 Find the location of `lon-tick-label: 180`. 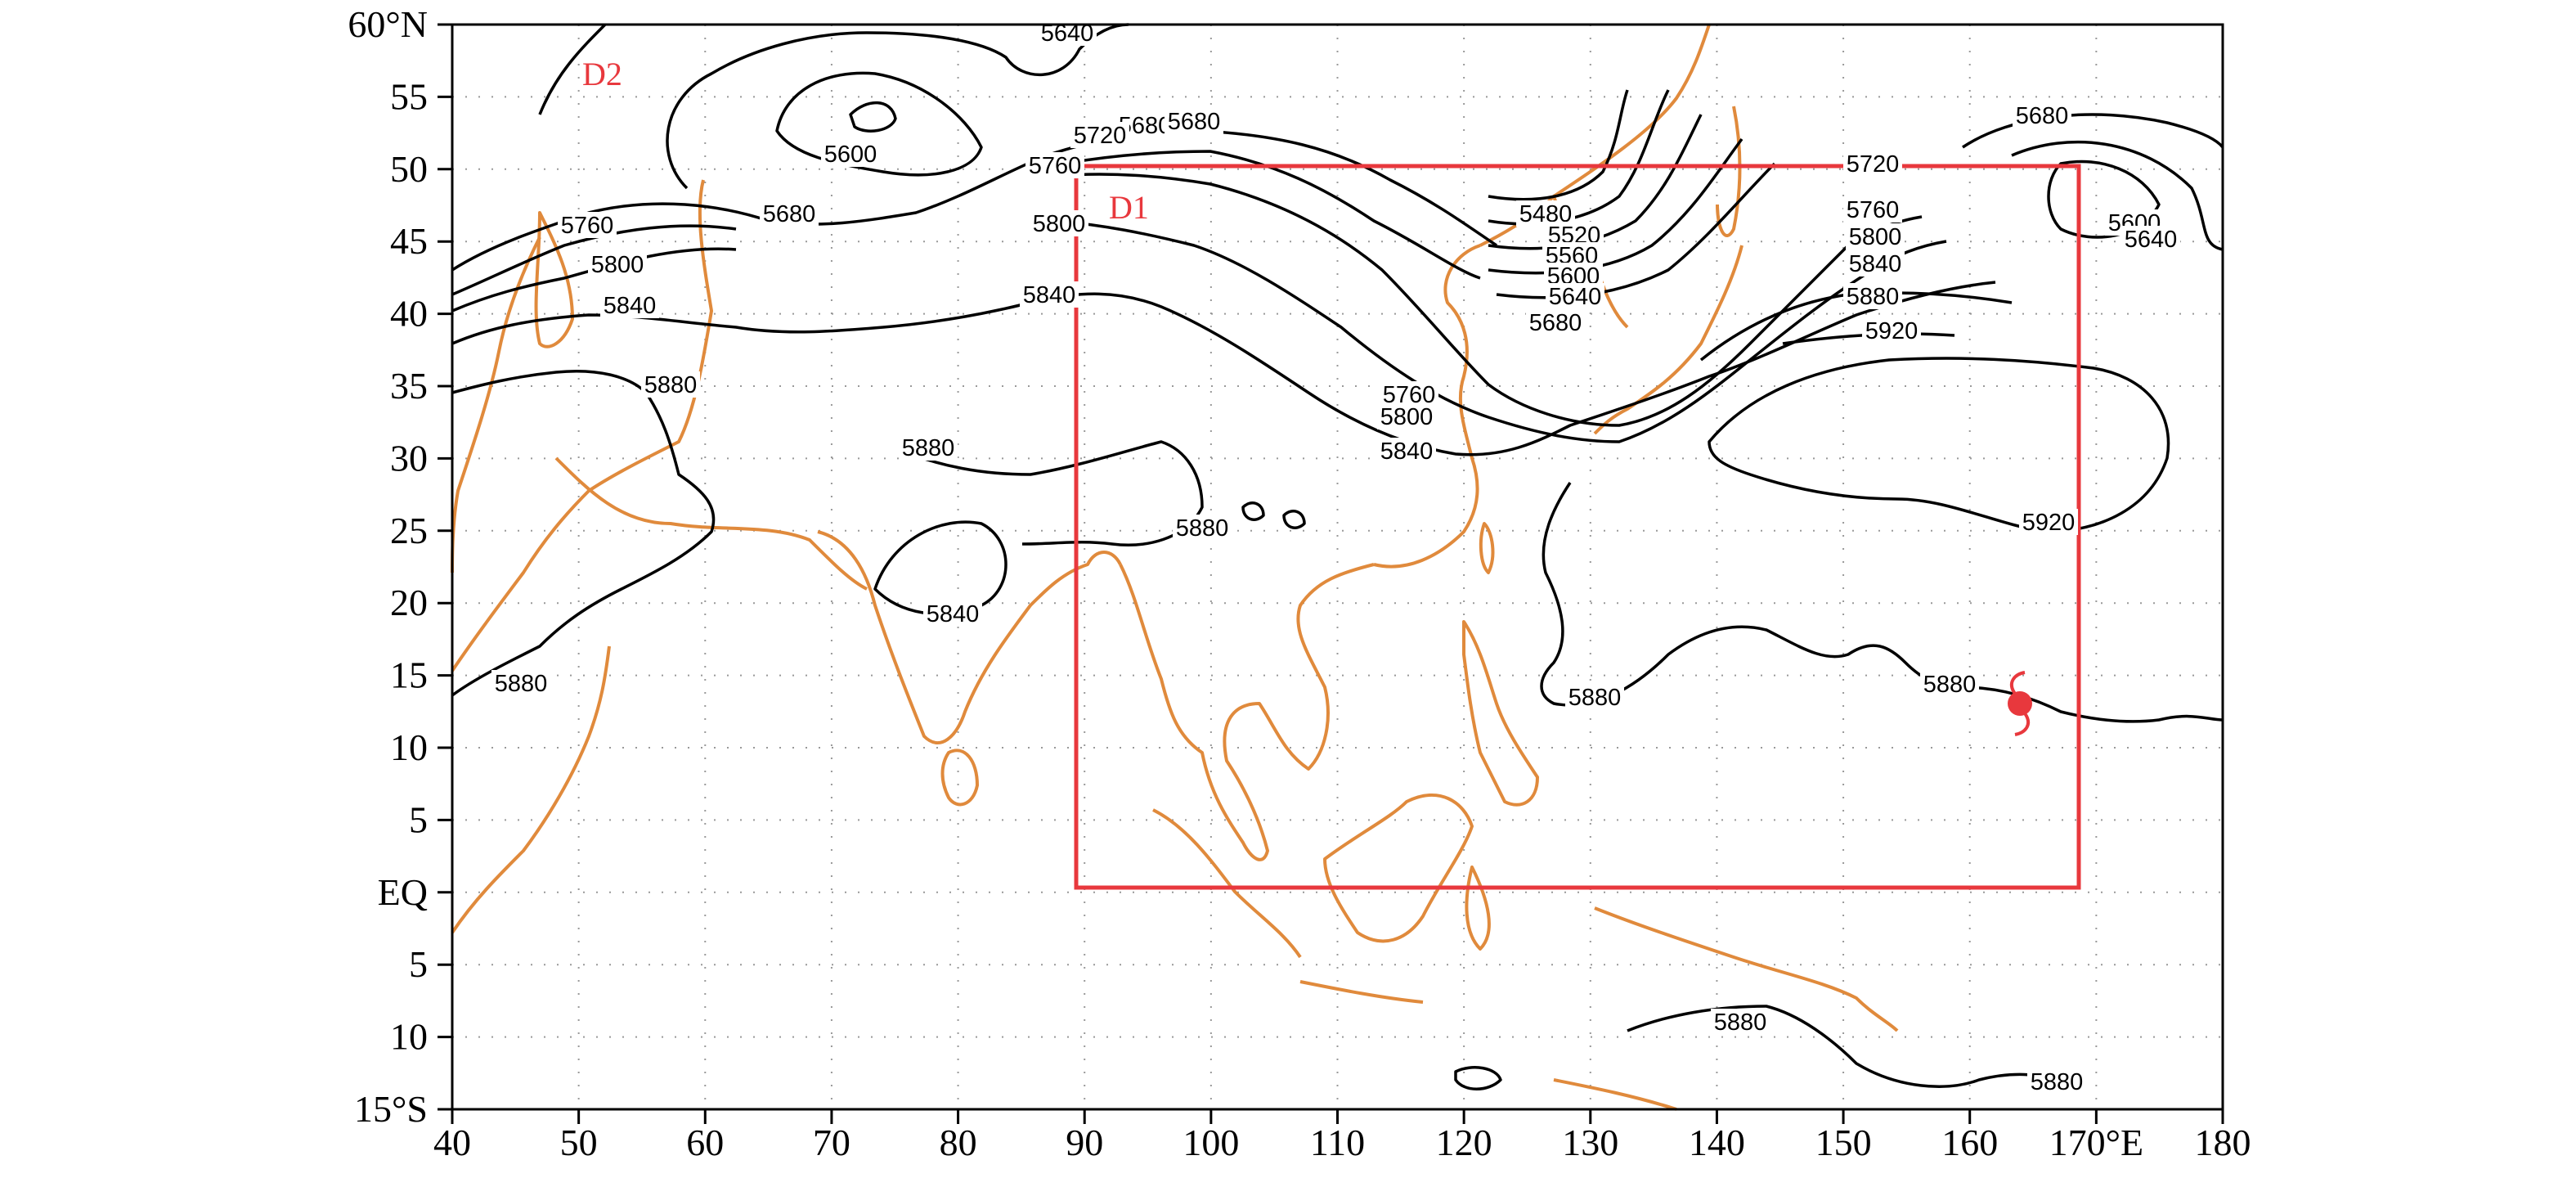

lon-tick-label: 180 is located at coordinates (2223, 1143).